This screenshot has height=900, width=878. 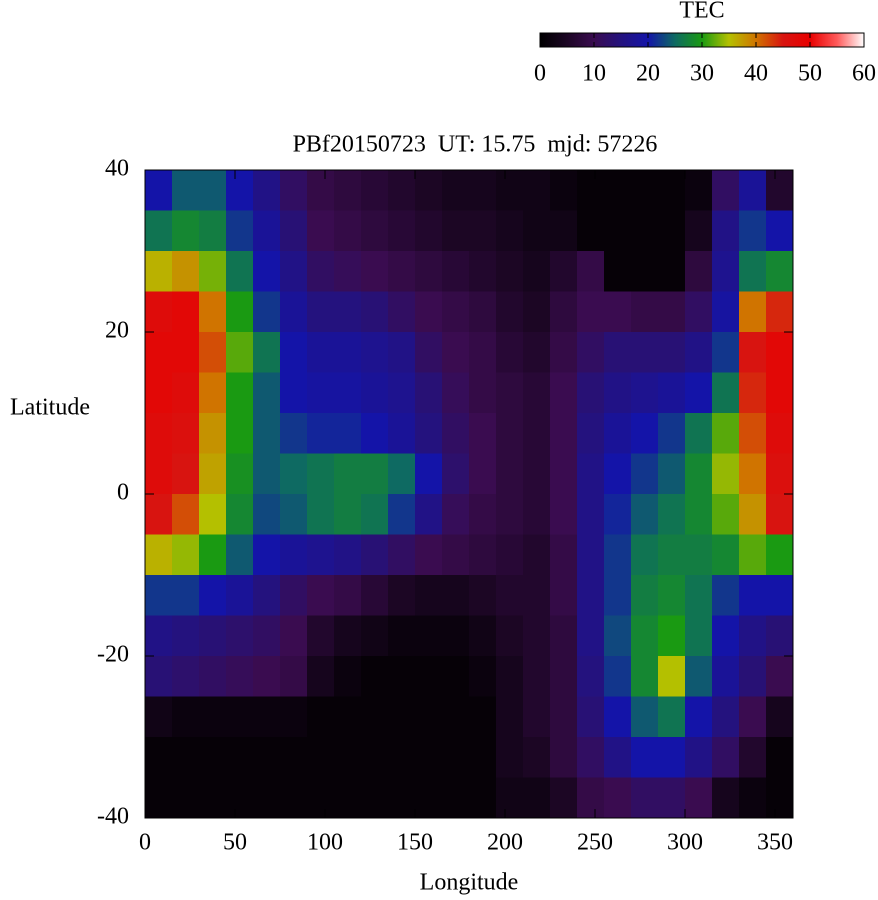 What do you see at coordinates (325, 843) in the screenshot?
I see `x-tick-label: 100` at bounding box center [325, 843].